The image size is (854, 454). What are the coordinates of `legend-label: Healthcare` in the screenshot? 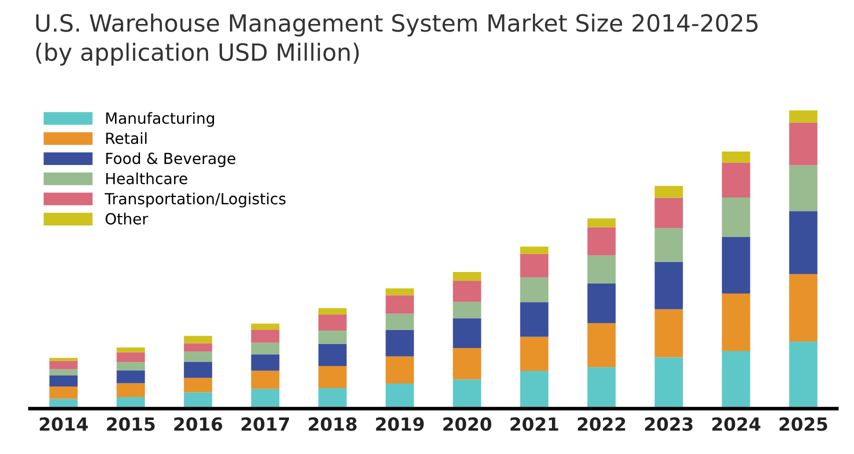 It's located at (147, 178).